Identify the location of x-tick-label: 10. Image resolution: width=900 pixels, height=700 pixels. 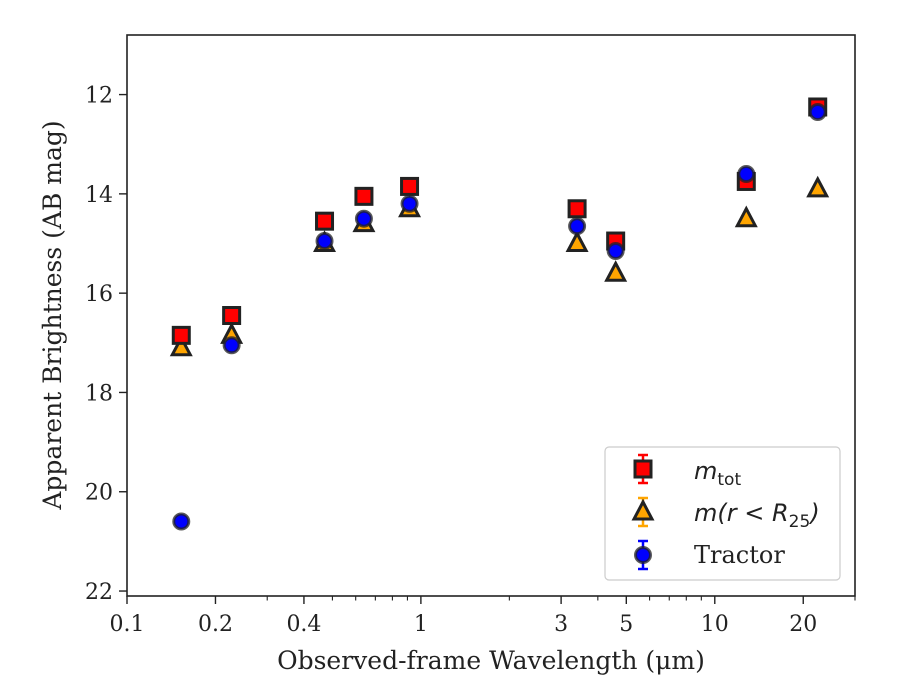
(715, 624).